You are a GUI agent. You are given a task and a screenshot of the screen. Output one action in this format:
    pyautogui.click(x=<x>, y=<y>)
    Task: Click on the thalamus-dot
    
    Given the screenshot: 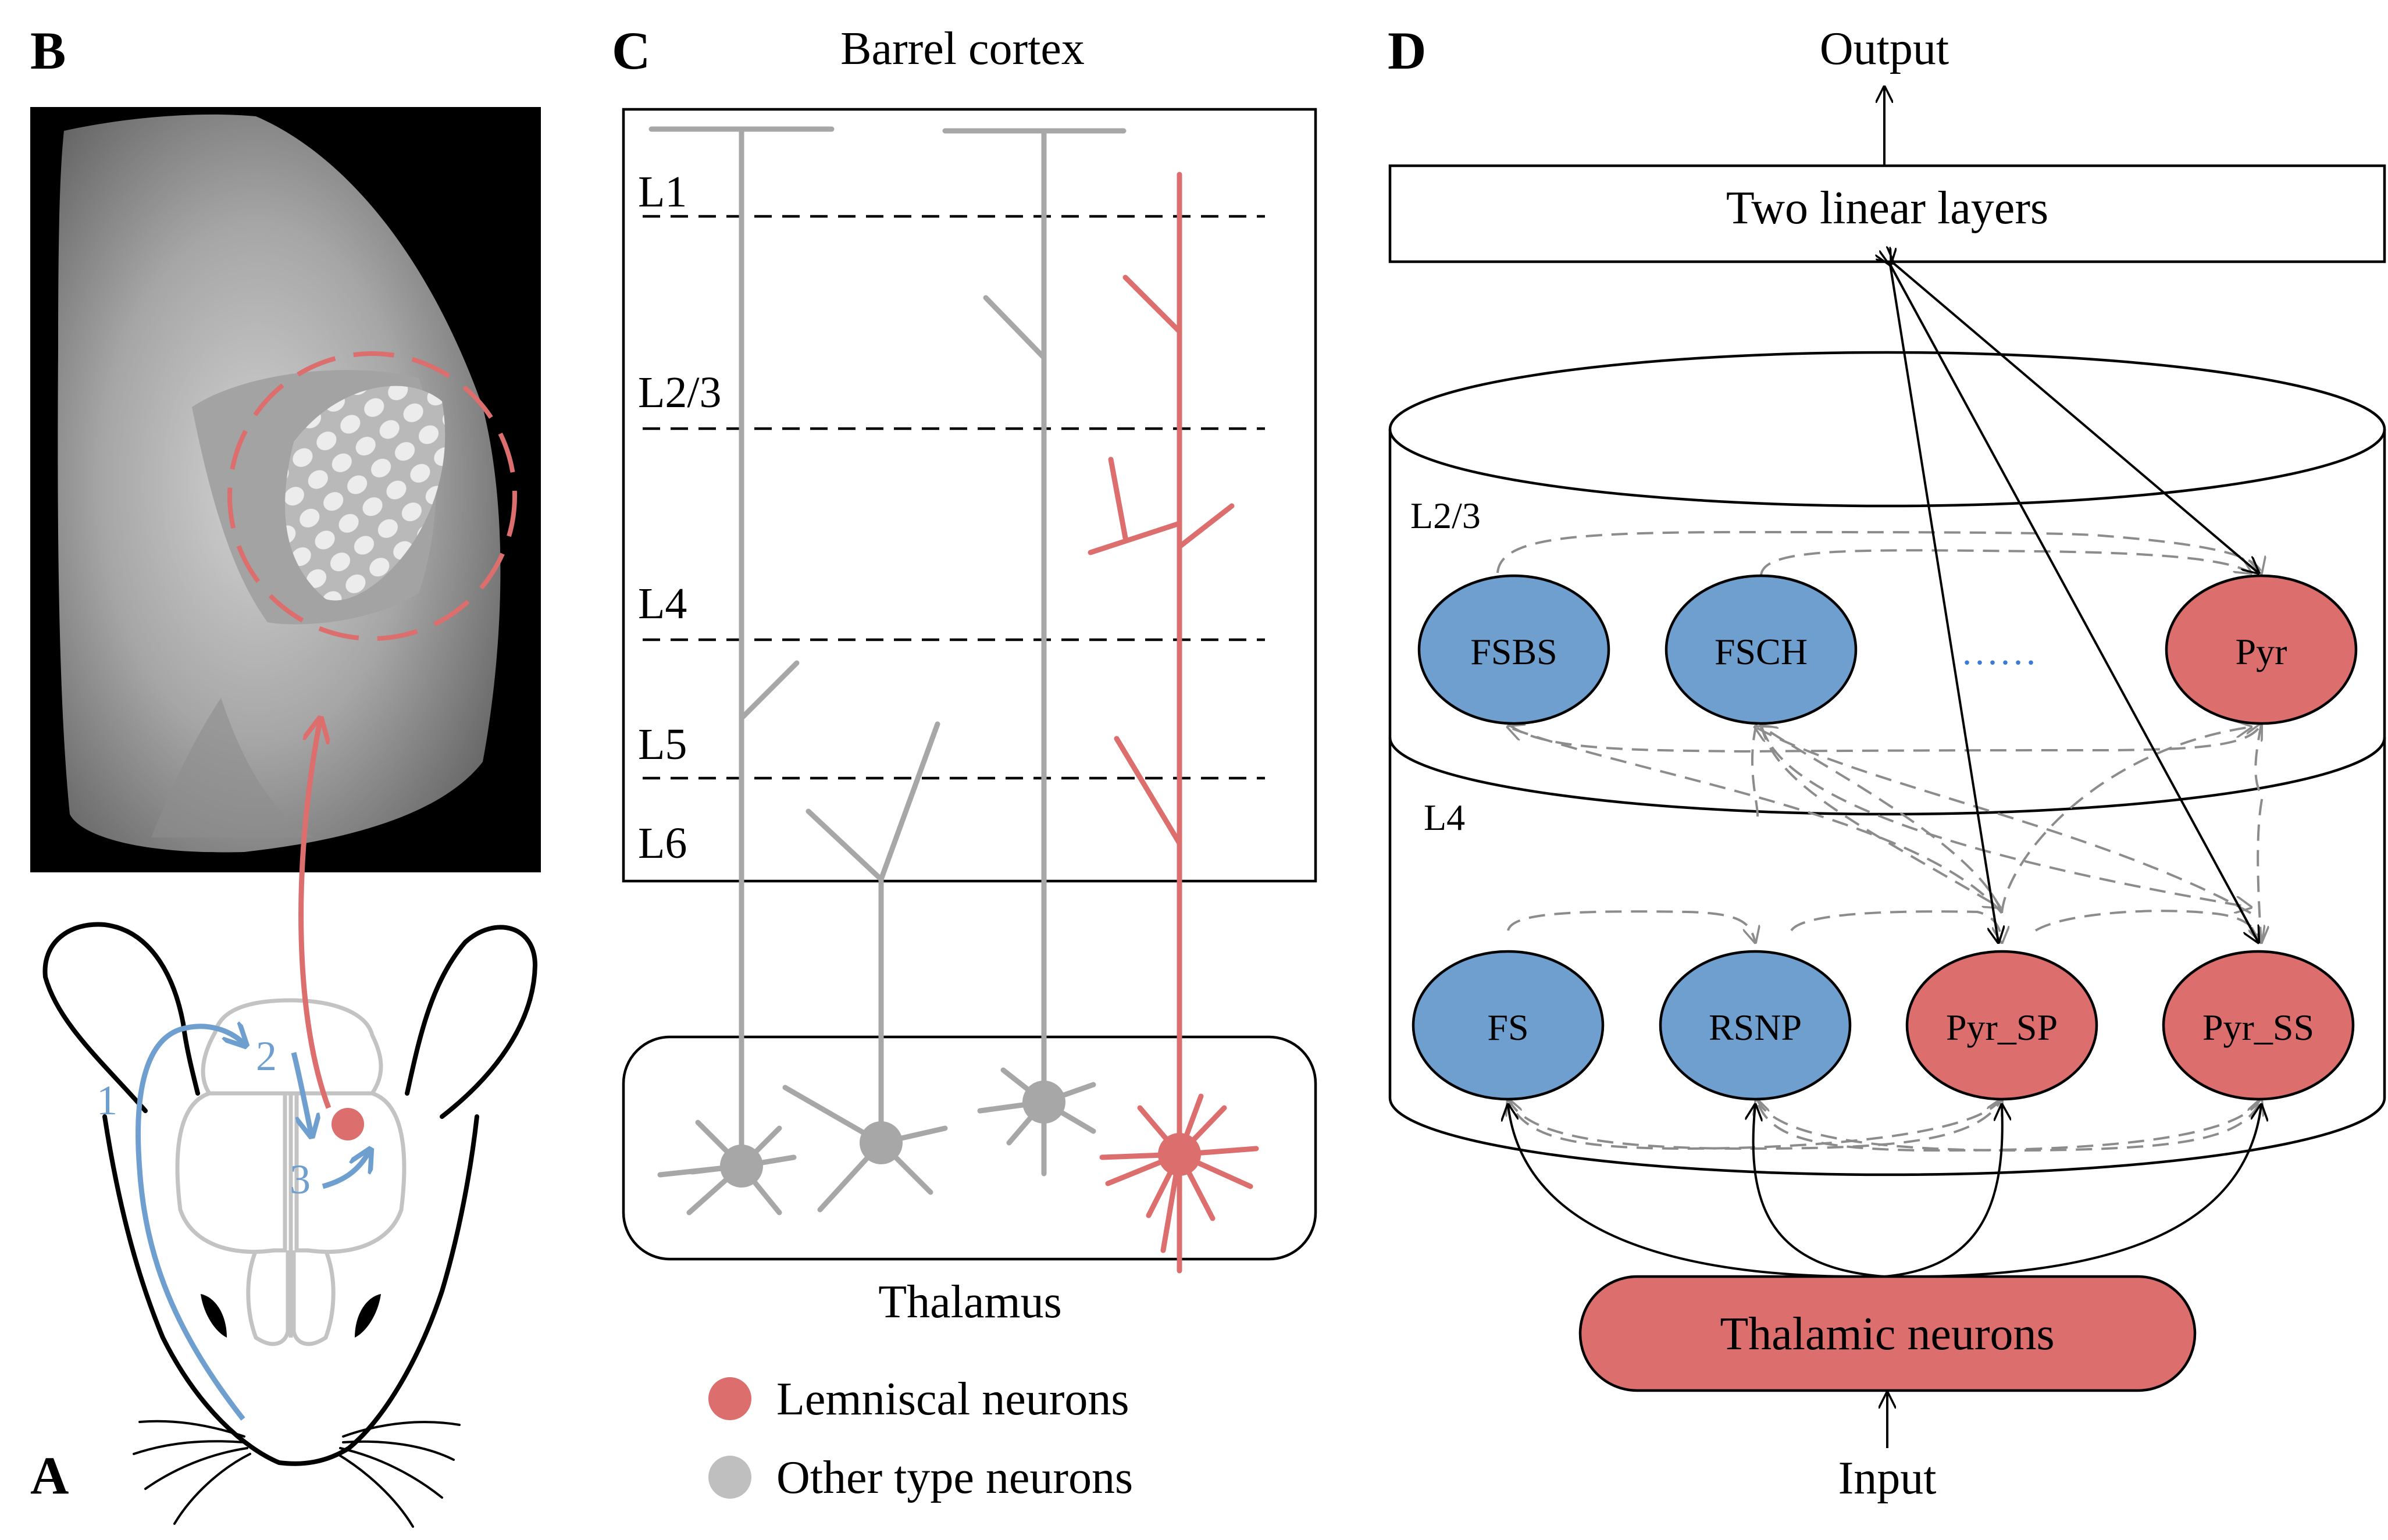 What is the action you would take?
    pyautogui.click(x=348, y=1124)
    